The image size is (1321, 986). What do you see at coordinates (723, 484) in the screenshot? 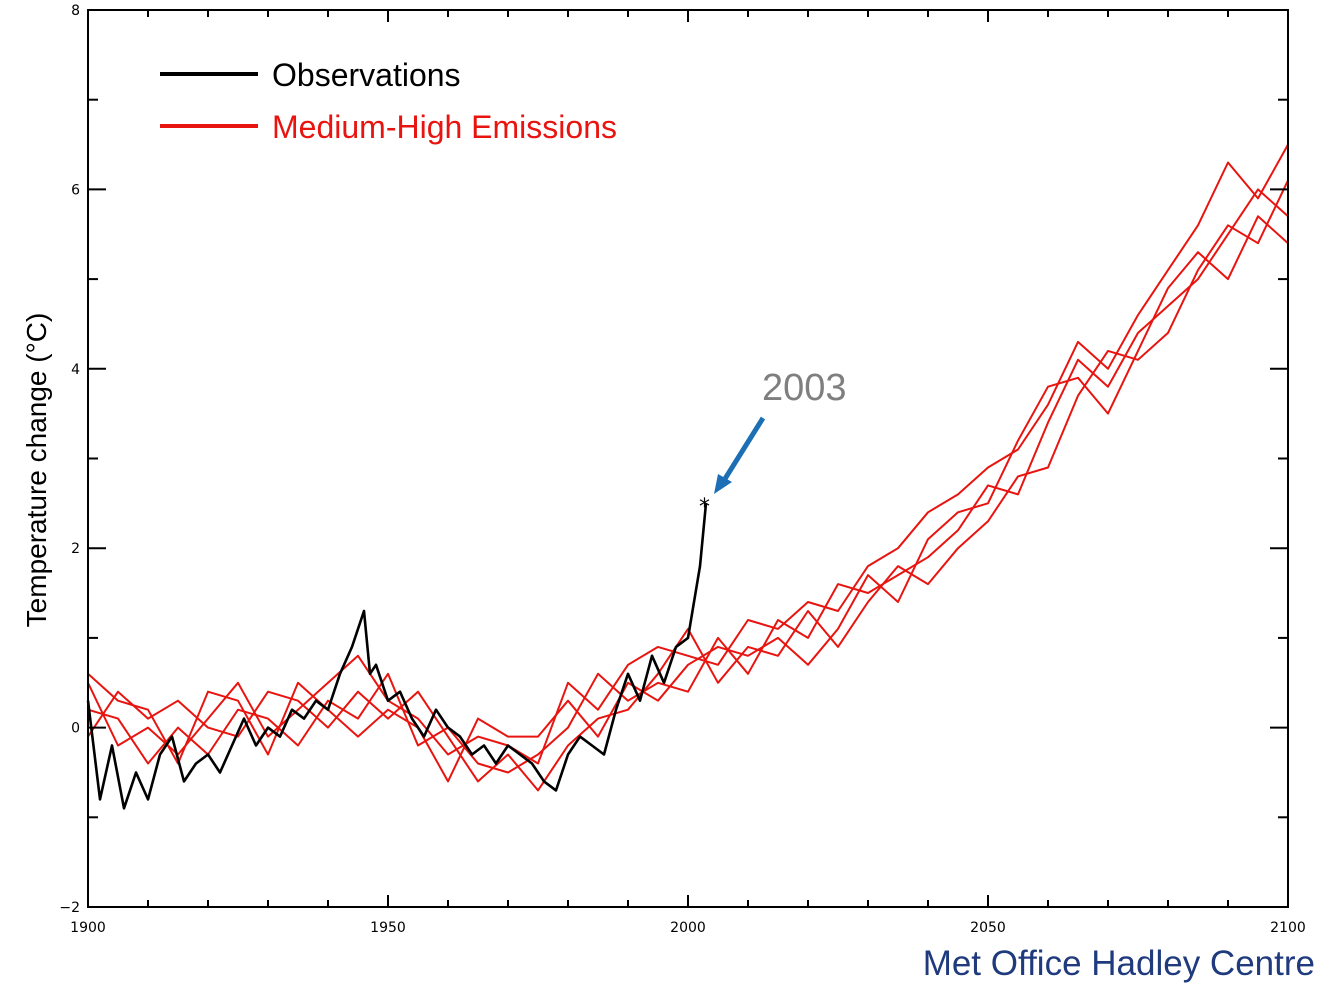
I see `annotation-arrow-head` at bounding box center [723, 484].